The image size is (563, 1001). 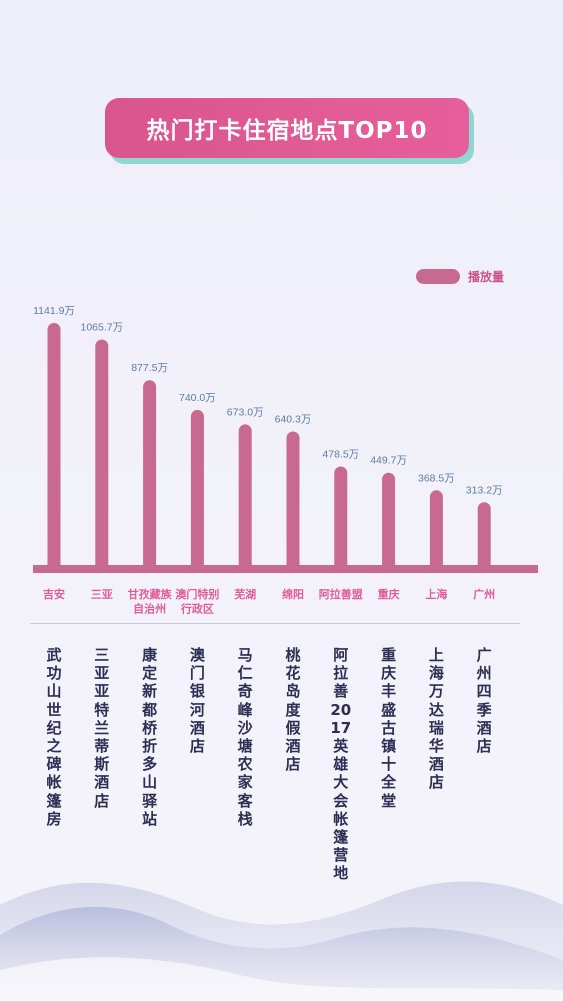 I want to click on category-label-1: 吉安, so click(x=54, y=594).